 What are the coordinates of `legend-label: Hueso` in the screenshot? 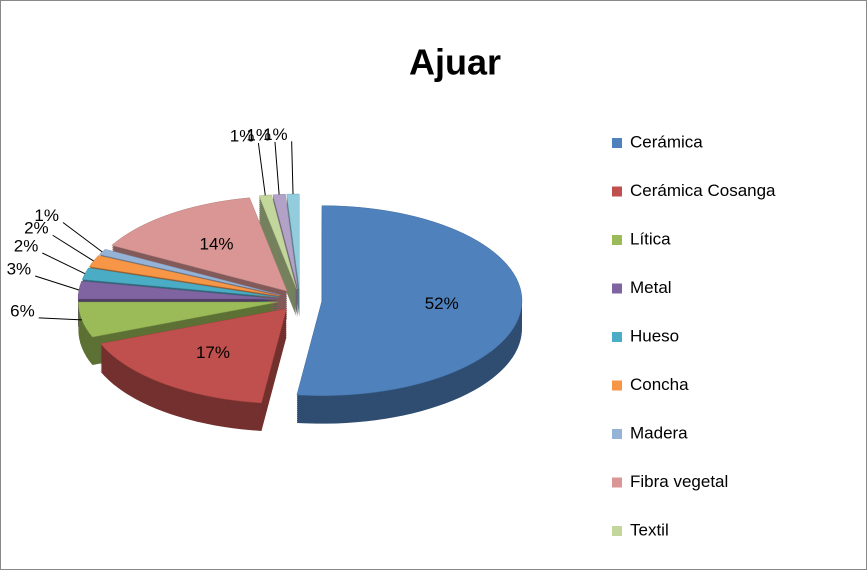 It's located at (654, 335).